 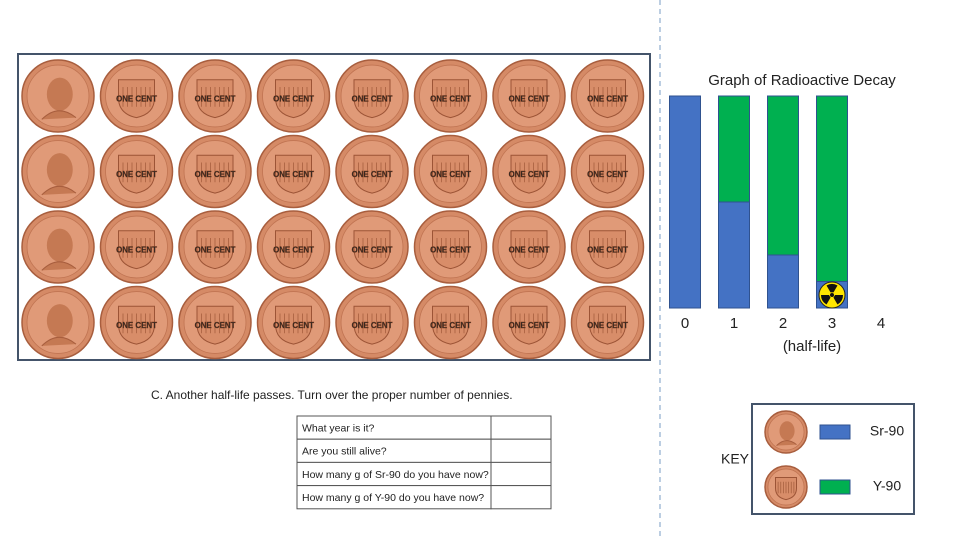 What do you see at coordinates (735, 459) in the screenshot?
I see `legend-title: KEY` at bounding box center [735, 459].